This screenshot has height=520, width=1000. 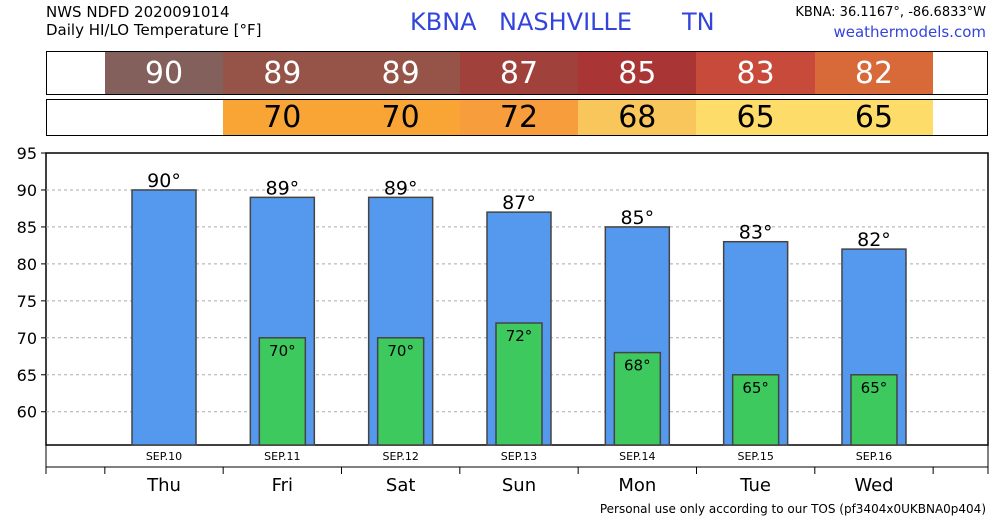 What do you see at coordinates (874, 73) in the screenshot?
I see `hi-strip-cell-6: 82` at bounding box center [874, 73].